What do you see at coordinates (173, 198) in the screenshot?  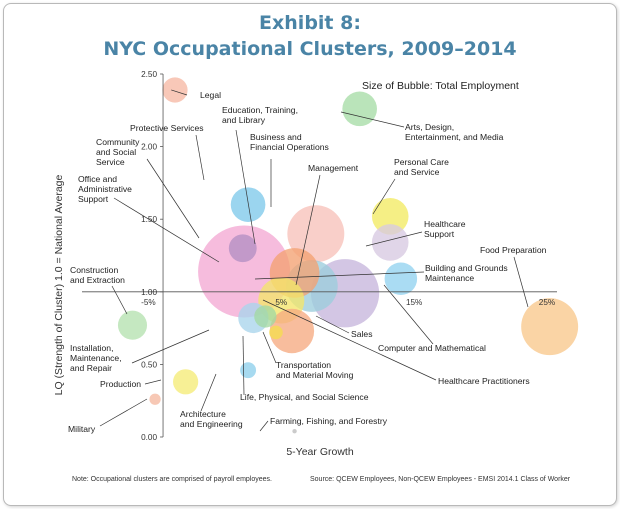 I see `leader-line-community-and-social-service` at bounding box center [173, 198].